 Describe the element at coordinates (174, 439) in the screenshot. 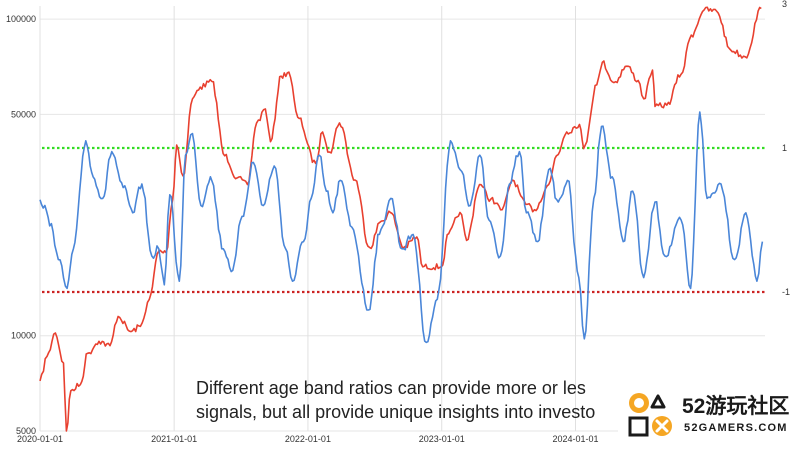

I see `x-tick-label: 2021-01-01` at that location.